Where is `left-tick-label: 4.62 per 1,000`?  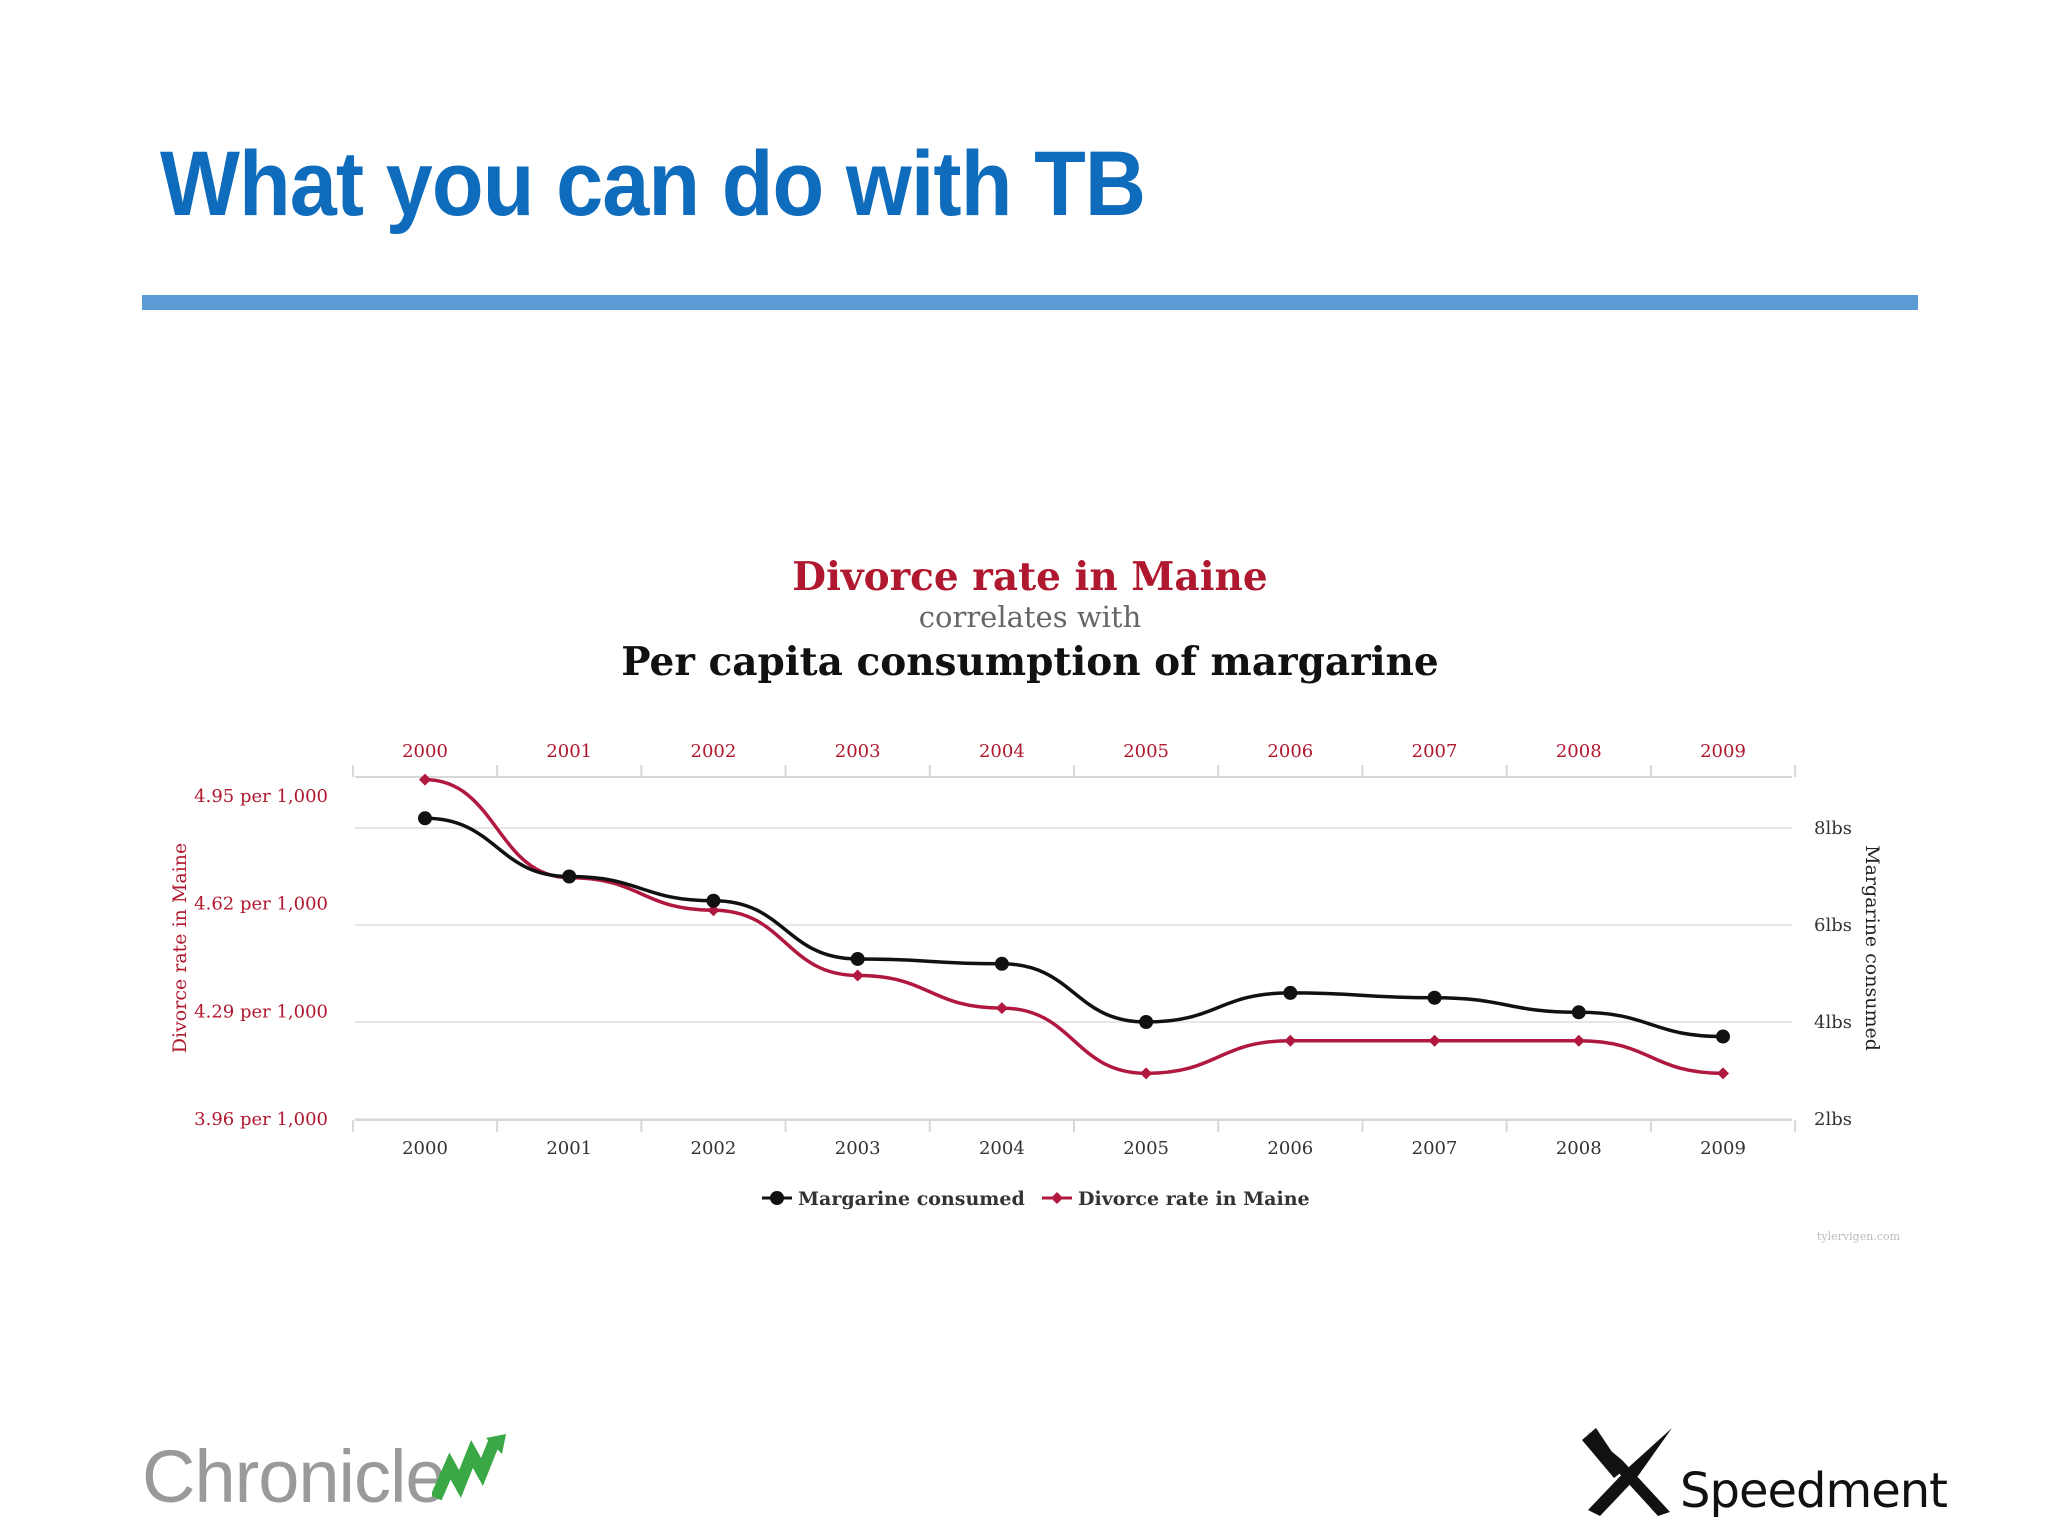 left-tick-label: 4.62 per 1,000 is located at coordinates (261, 904).